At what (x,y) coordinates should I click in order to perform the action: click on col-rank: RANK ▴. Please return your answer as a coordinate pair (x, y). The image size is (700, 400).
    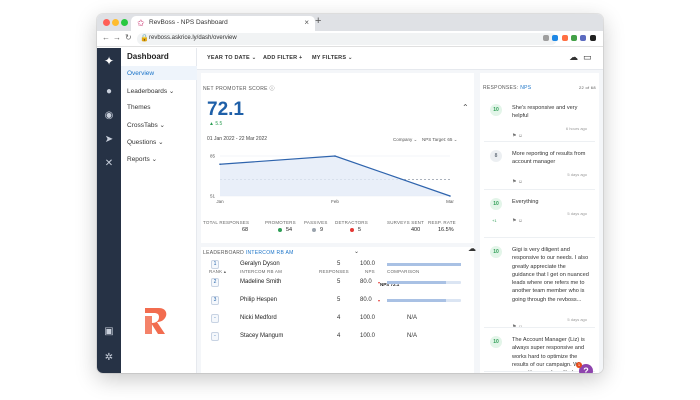
    Looking at the image, I should click on (218, 271).